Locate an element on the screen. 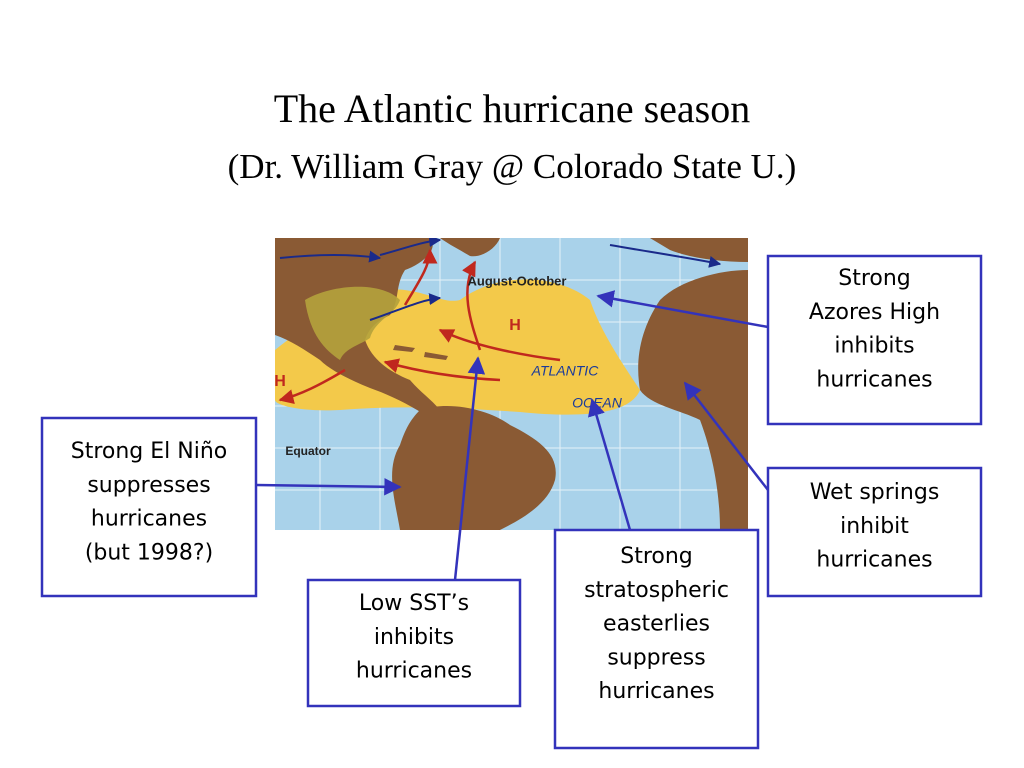 This screenshot has height=768, width=1024. callout-text: Wet springs is located at coordinates (875, 492).